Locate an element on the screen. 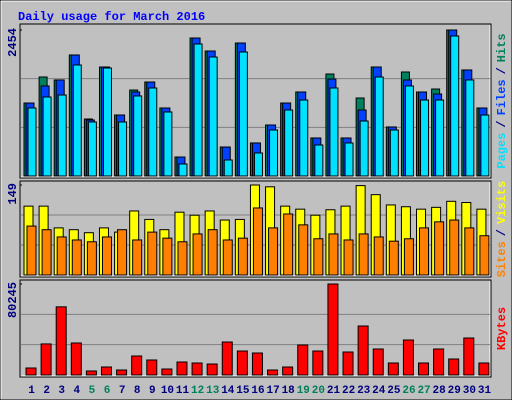 This screenshot has width=512, height=400. x-tick-label: 31 is located at coordinates (485, 391).